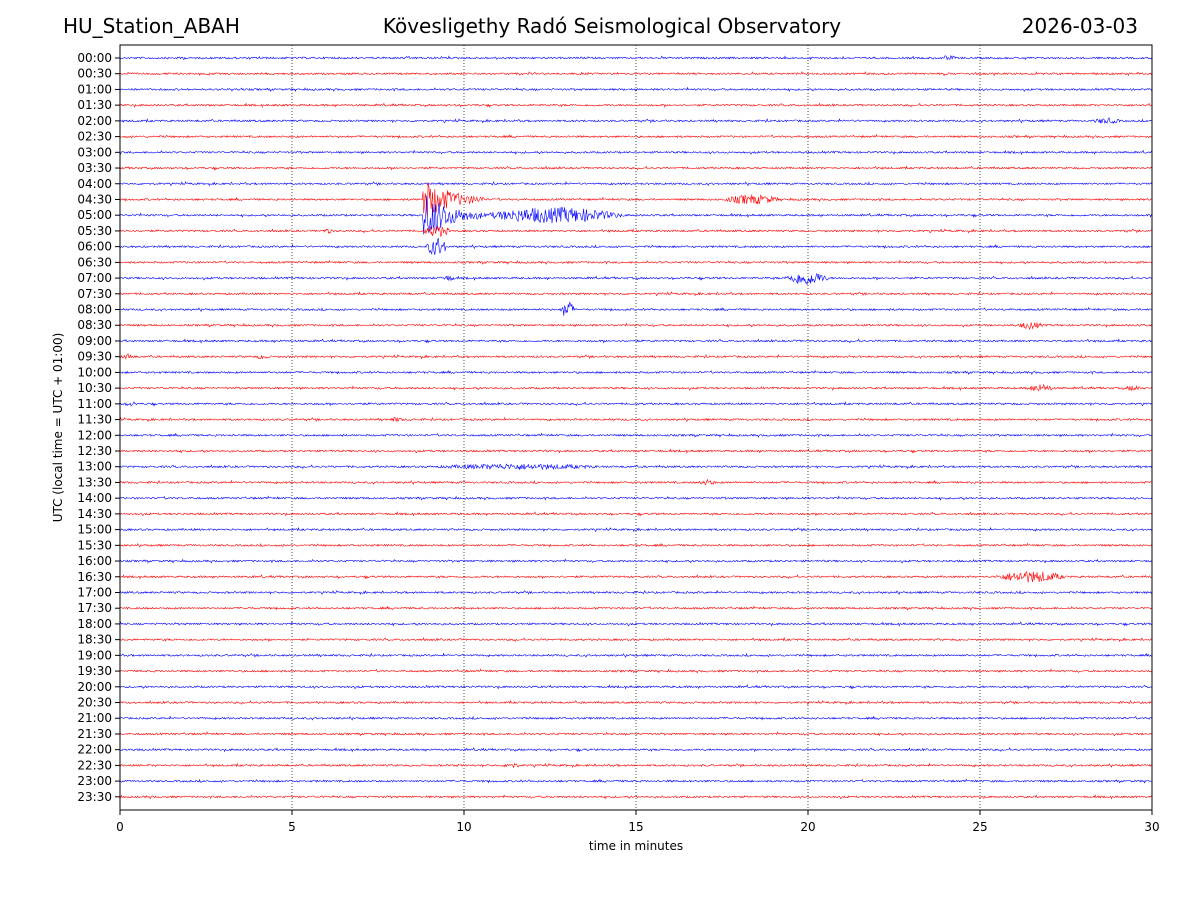  Describe the element at coordinates (94, 530) in the screenshot. I see `y-tick-label: 15:00` at that location.